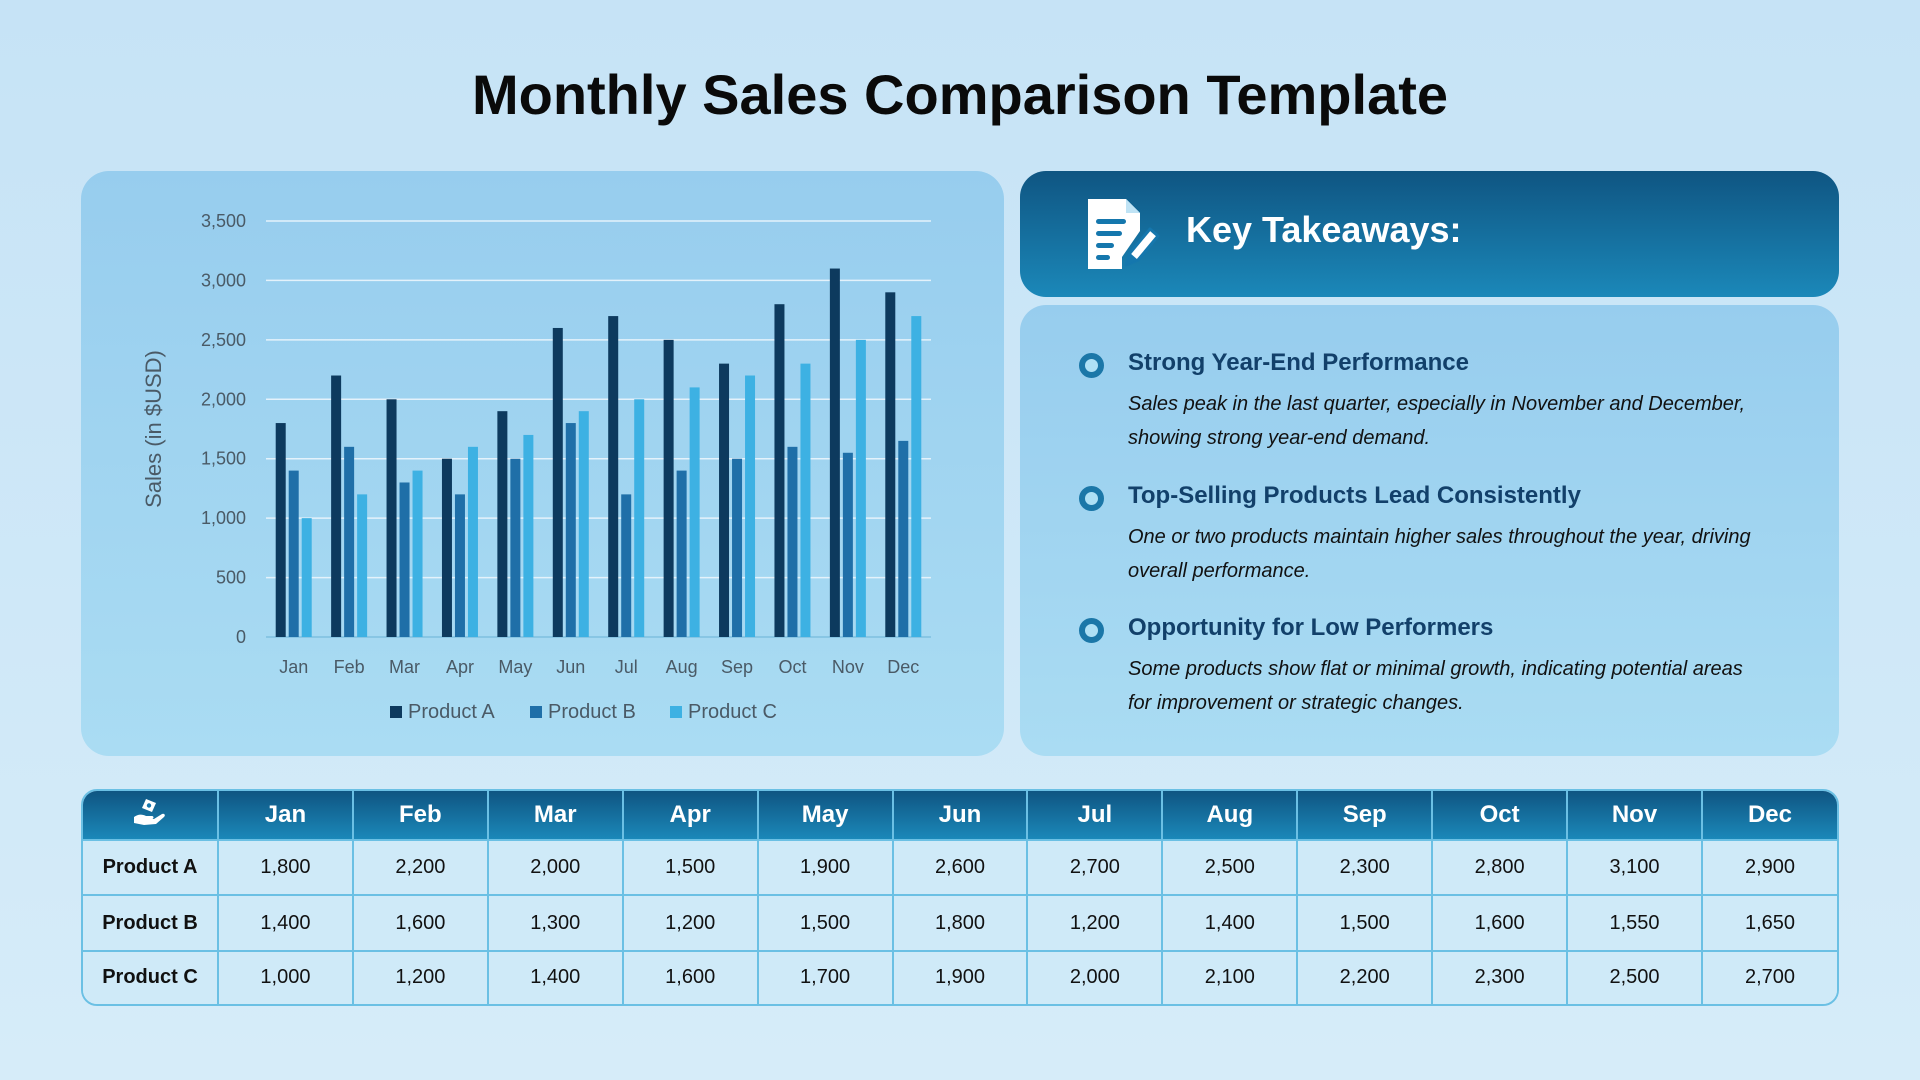  What do you see at coordinates (903, 667) in the screenshot?
I see `x-tick-label: Dec` at bounding box center [903, 667].